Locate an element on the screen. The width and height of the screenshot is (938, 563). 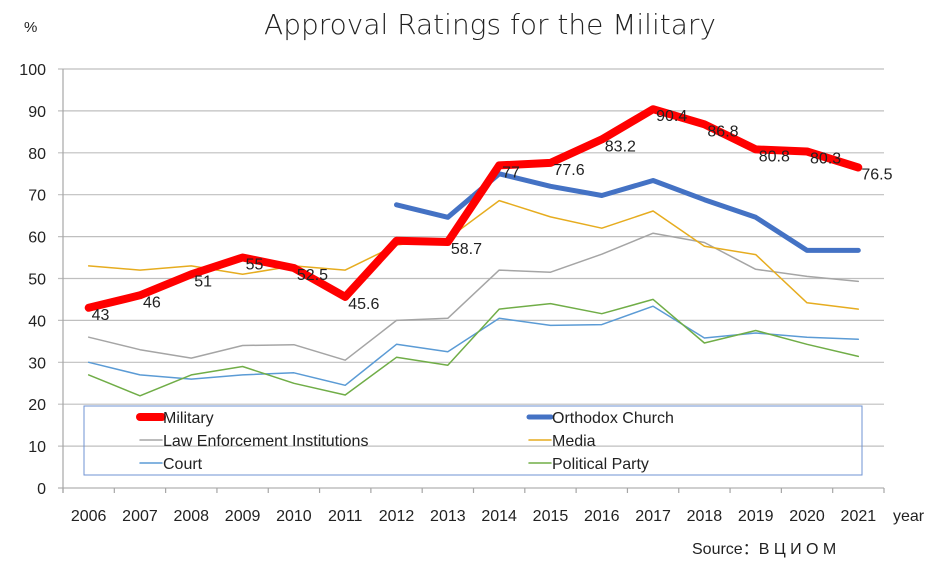
legend-box is located at coordinates (473, 440).